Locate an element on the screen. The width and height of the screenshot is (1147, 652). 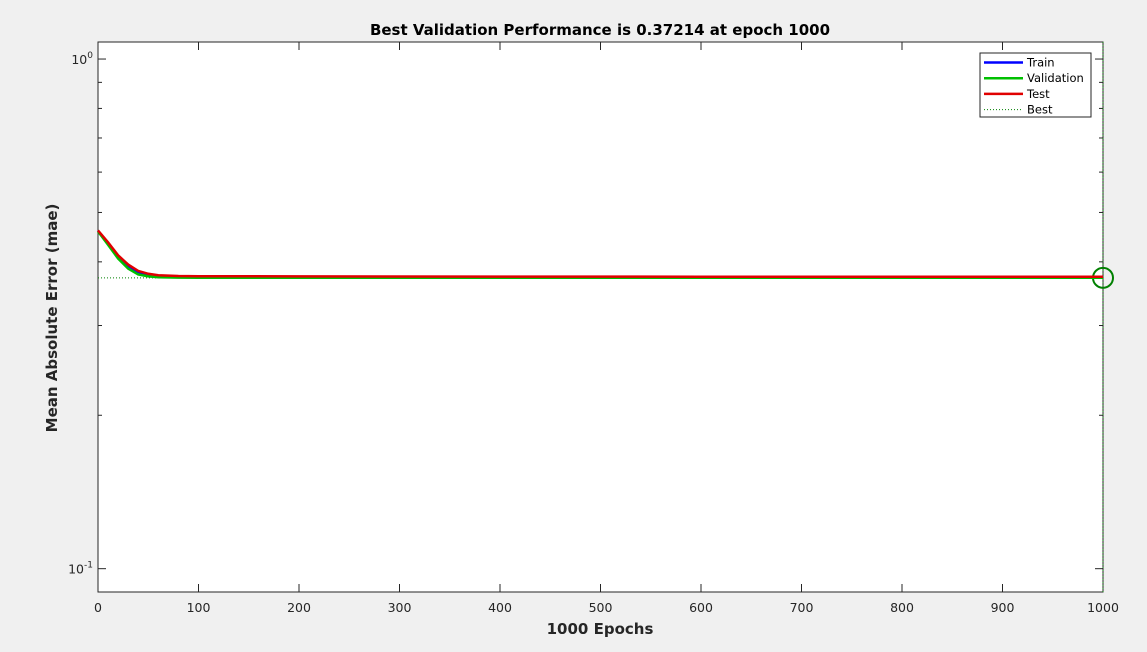
x-tick-label: 500 is located at coordinates (601, 607).